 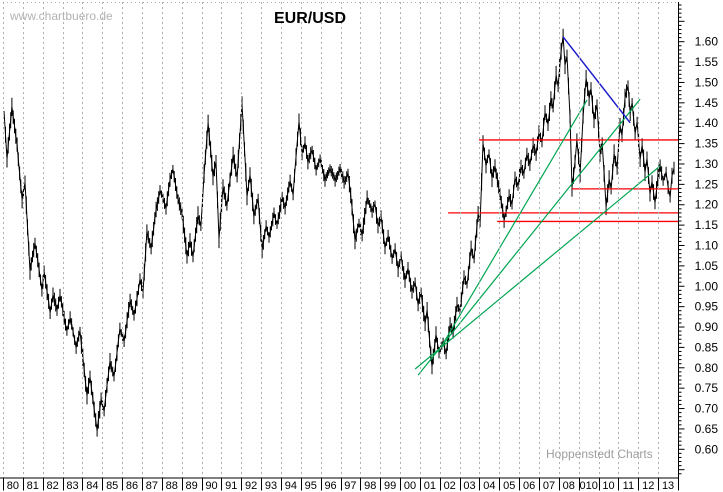 What do you see at coordinates (251, 486) in the screenshot?
I see `year-tick-label: 92` at bounding box center [251, 486].